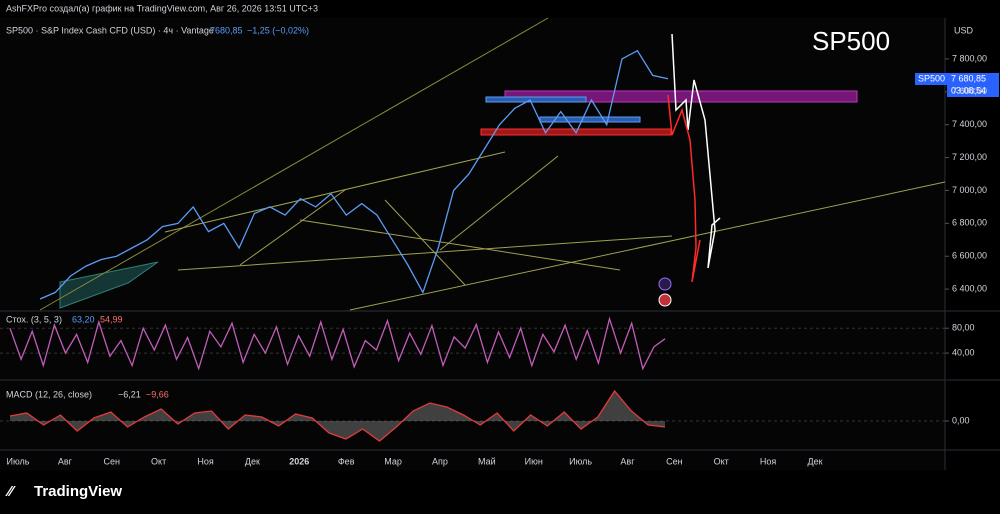 The height and width of the screenshot is (514, 1000). What do you see at coordinates (969, 190) in the screenshot?
I see `y-tick-label: 7 000,00` at bounding box center [969, 190].